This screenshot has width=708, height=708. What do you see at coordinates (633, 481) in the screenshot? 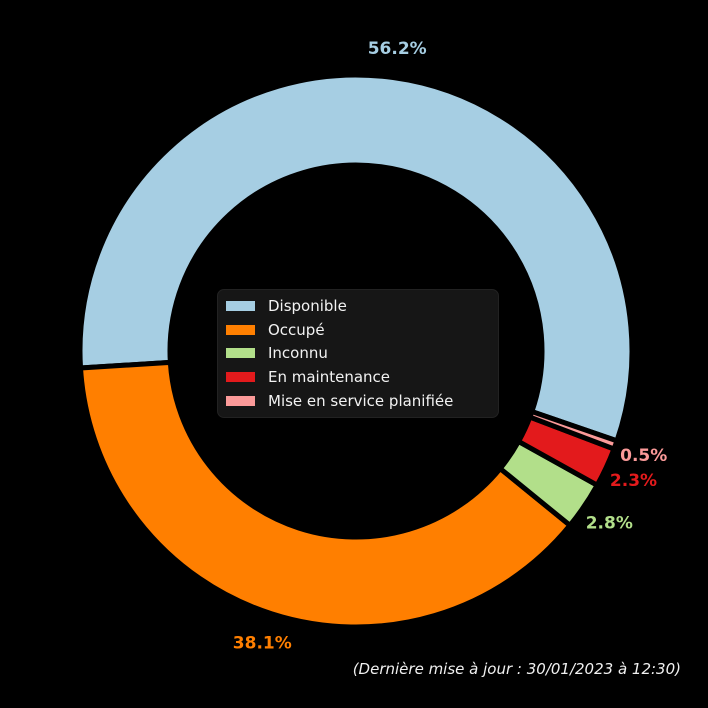
I see `pct-label-en-maintenance: 2.3%` at bounding box center [633, 481].